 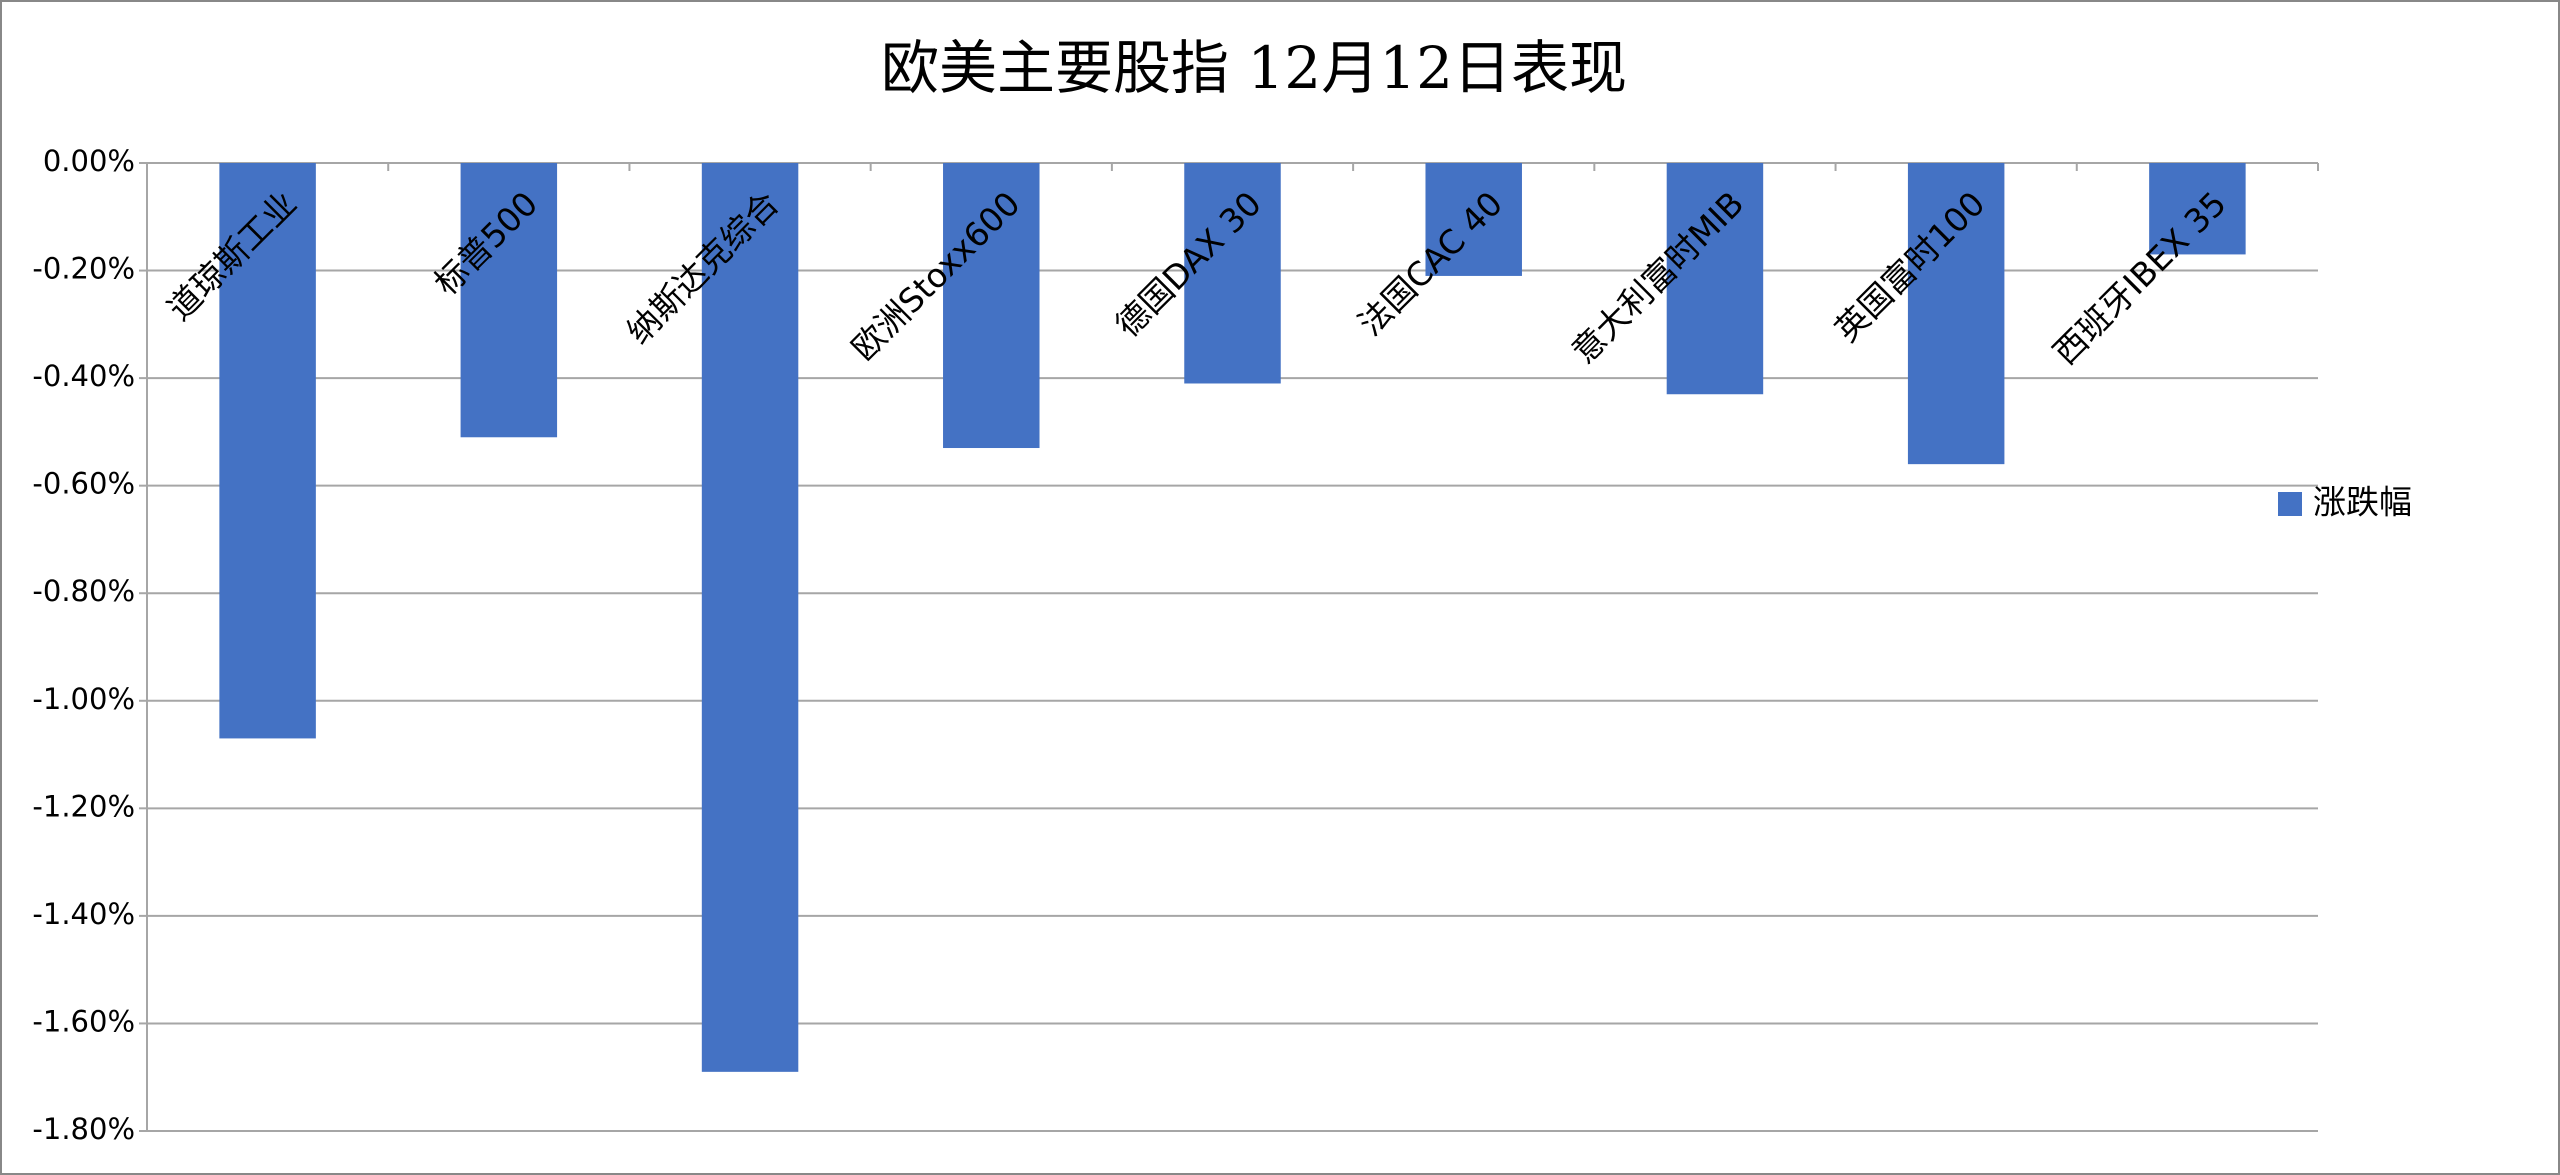 I want to click on y-tick-label: -1.80%, so click(x=83, y=1129).